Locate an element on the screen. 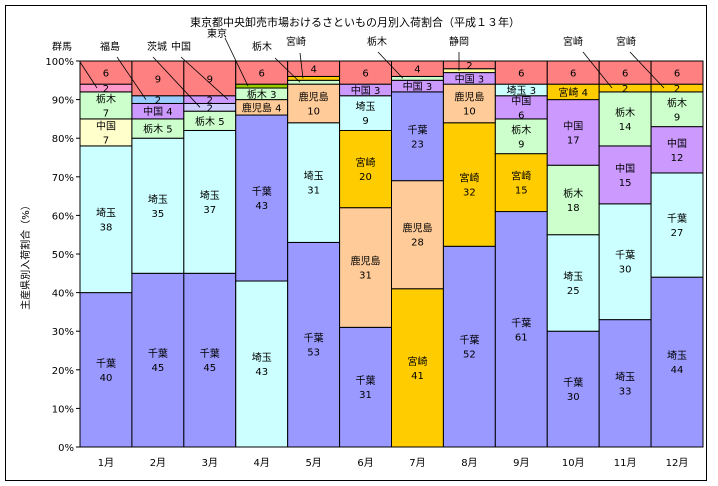 The height and width of the screenshot is (486, 718). data-label: 15 is located at coordinates (625, 183).